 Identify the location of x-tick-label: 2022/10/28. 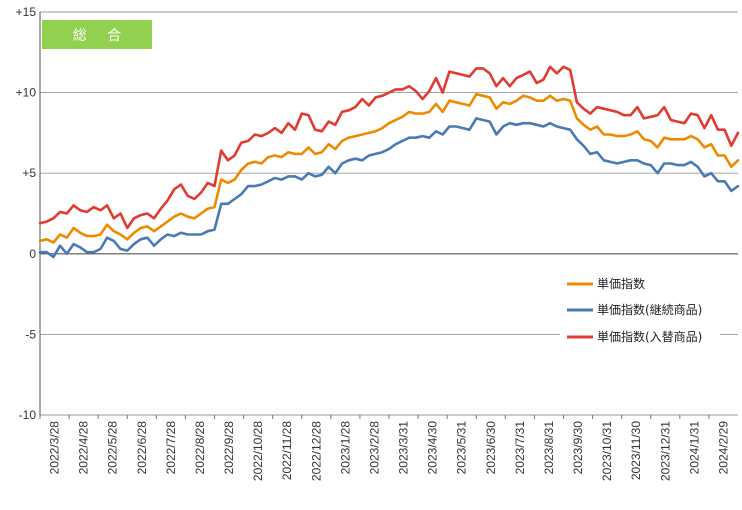
(258, 451).